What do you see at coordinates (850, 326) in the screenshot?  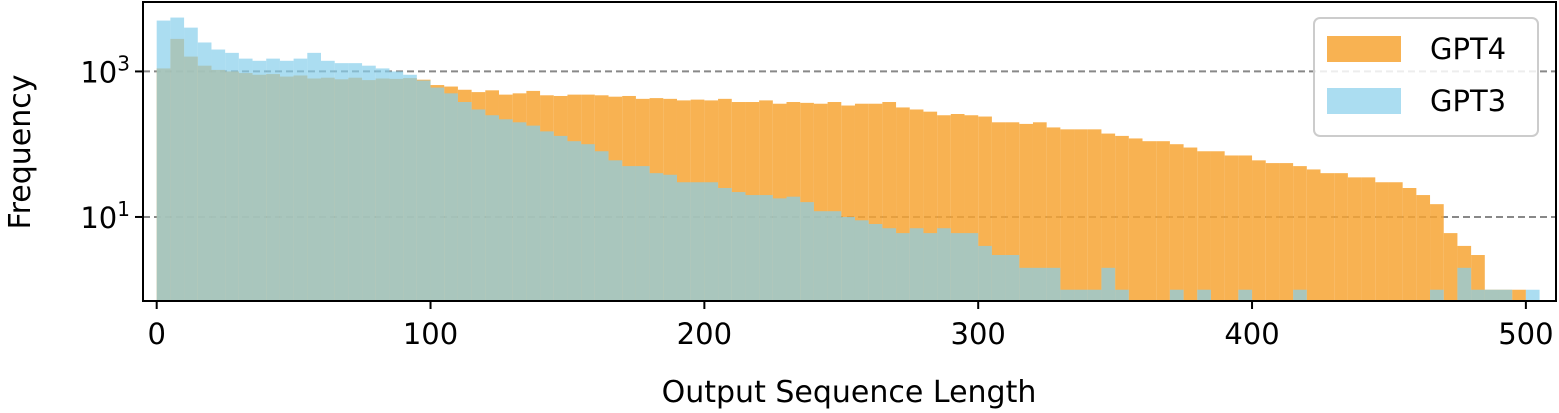 I see `x-axis: 0 100 200 300 400 500` at bounding box center [850, 326].